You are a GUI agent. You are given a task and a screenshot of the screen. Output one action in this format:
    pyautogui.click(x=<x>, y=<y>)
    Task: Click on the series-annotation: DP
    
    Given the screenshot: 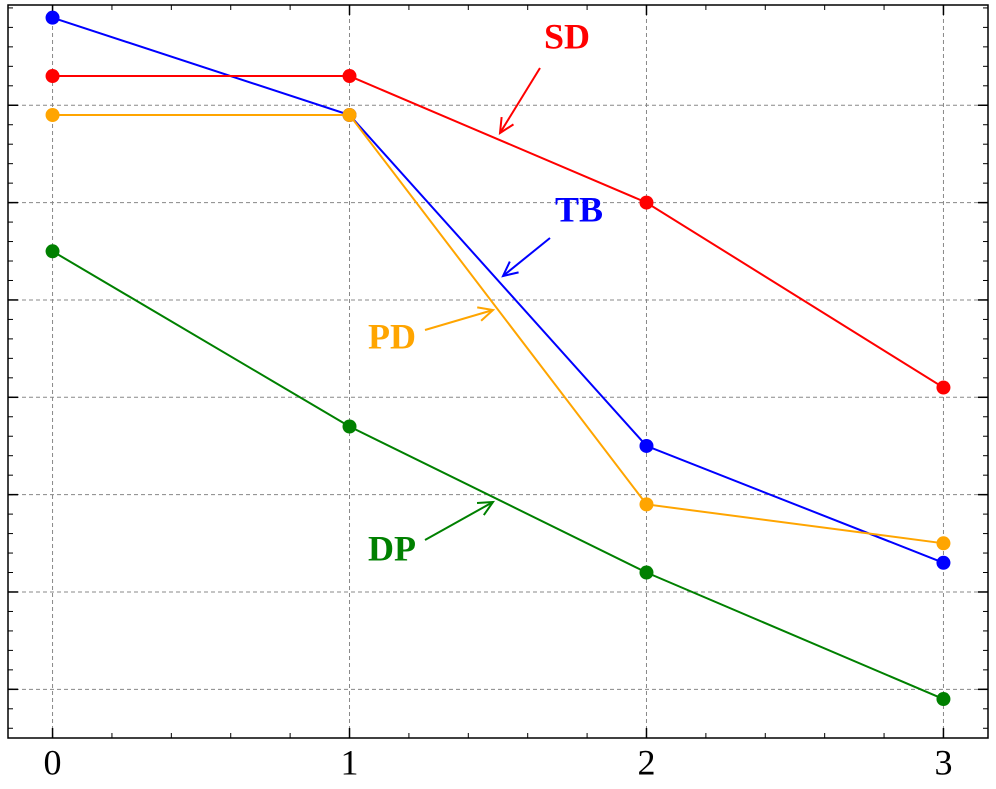 What is the action you would take?
    pyautogui.click(x=392, y=548)
    